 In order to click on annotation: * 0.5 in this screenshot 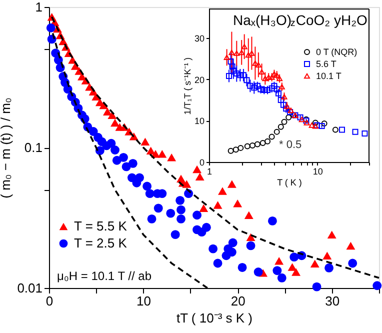, I will do `click(290, 145)`.